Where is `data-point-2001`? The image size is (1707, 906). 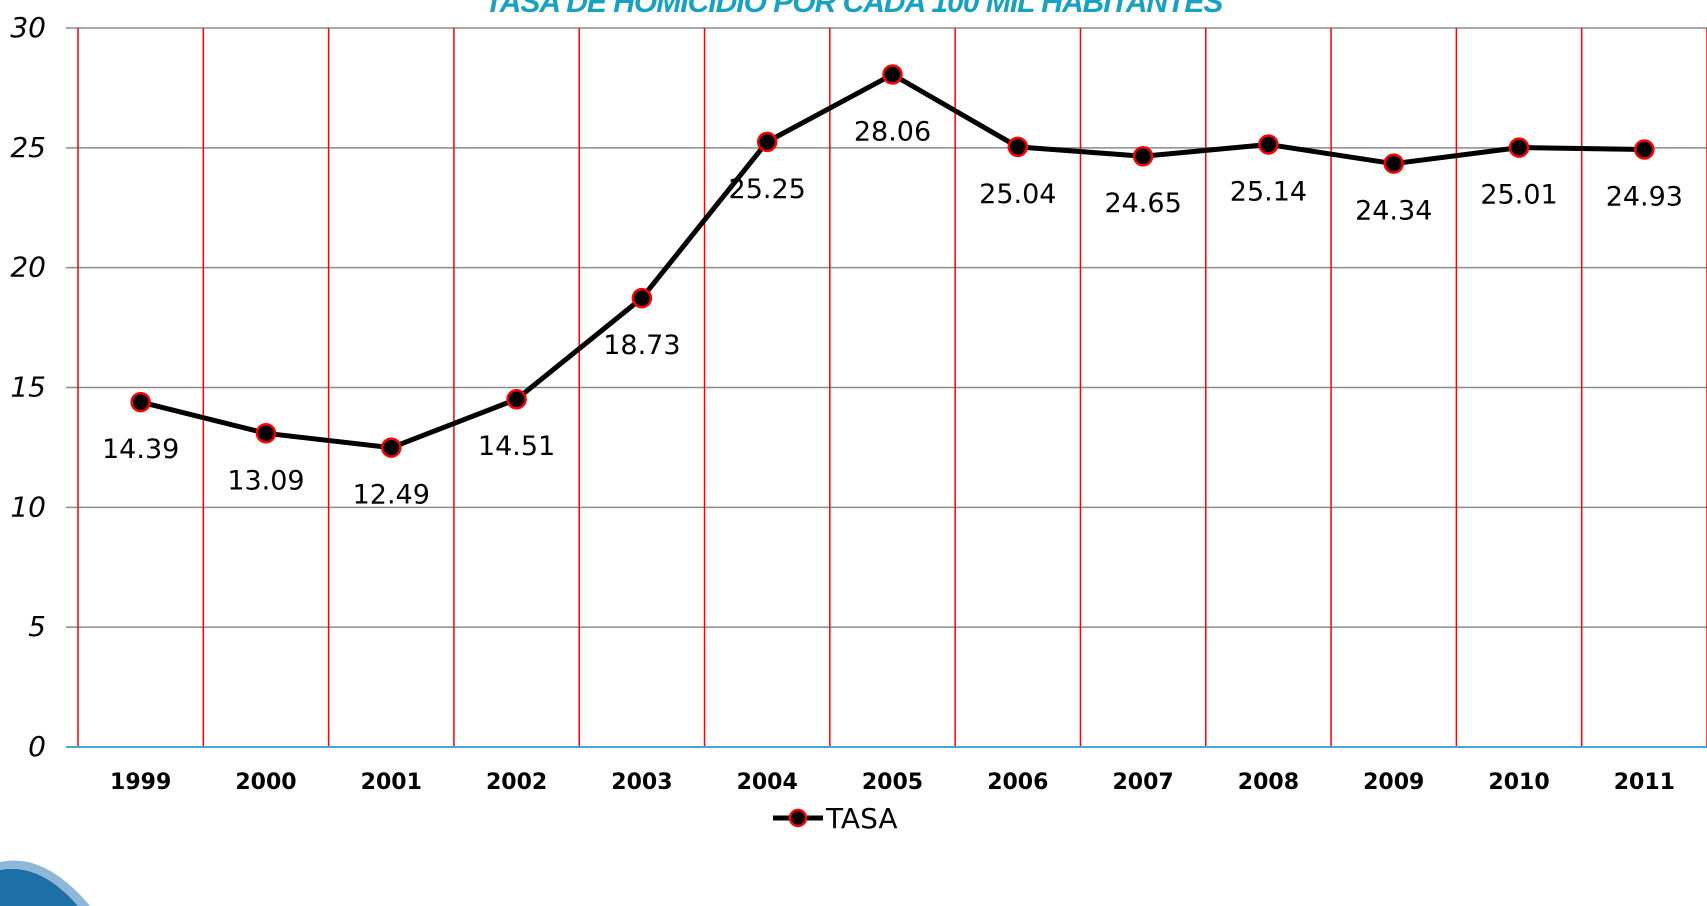 data-point-2001 is located at coordinates (391, 447).